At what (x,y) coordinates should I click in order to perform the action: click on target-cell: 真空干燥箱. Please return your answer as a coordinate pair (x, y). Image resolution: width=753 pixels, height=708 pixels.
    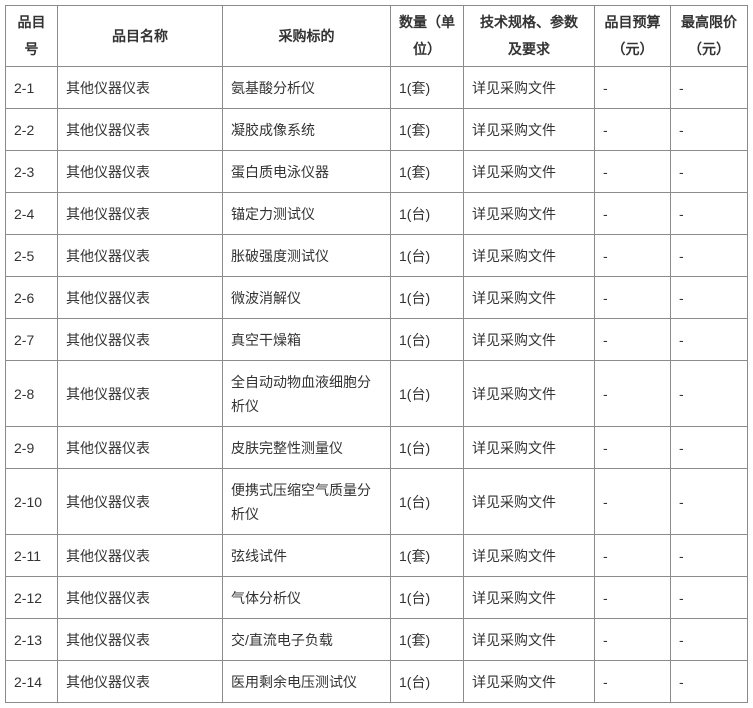
    Looking at the image, I should click on (306, 339).